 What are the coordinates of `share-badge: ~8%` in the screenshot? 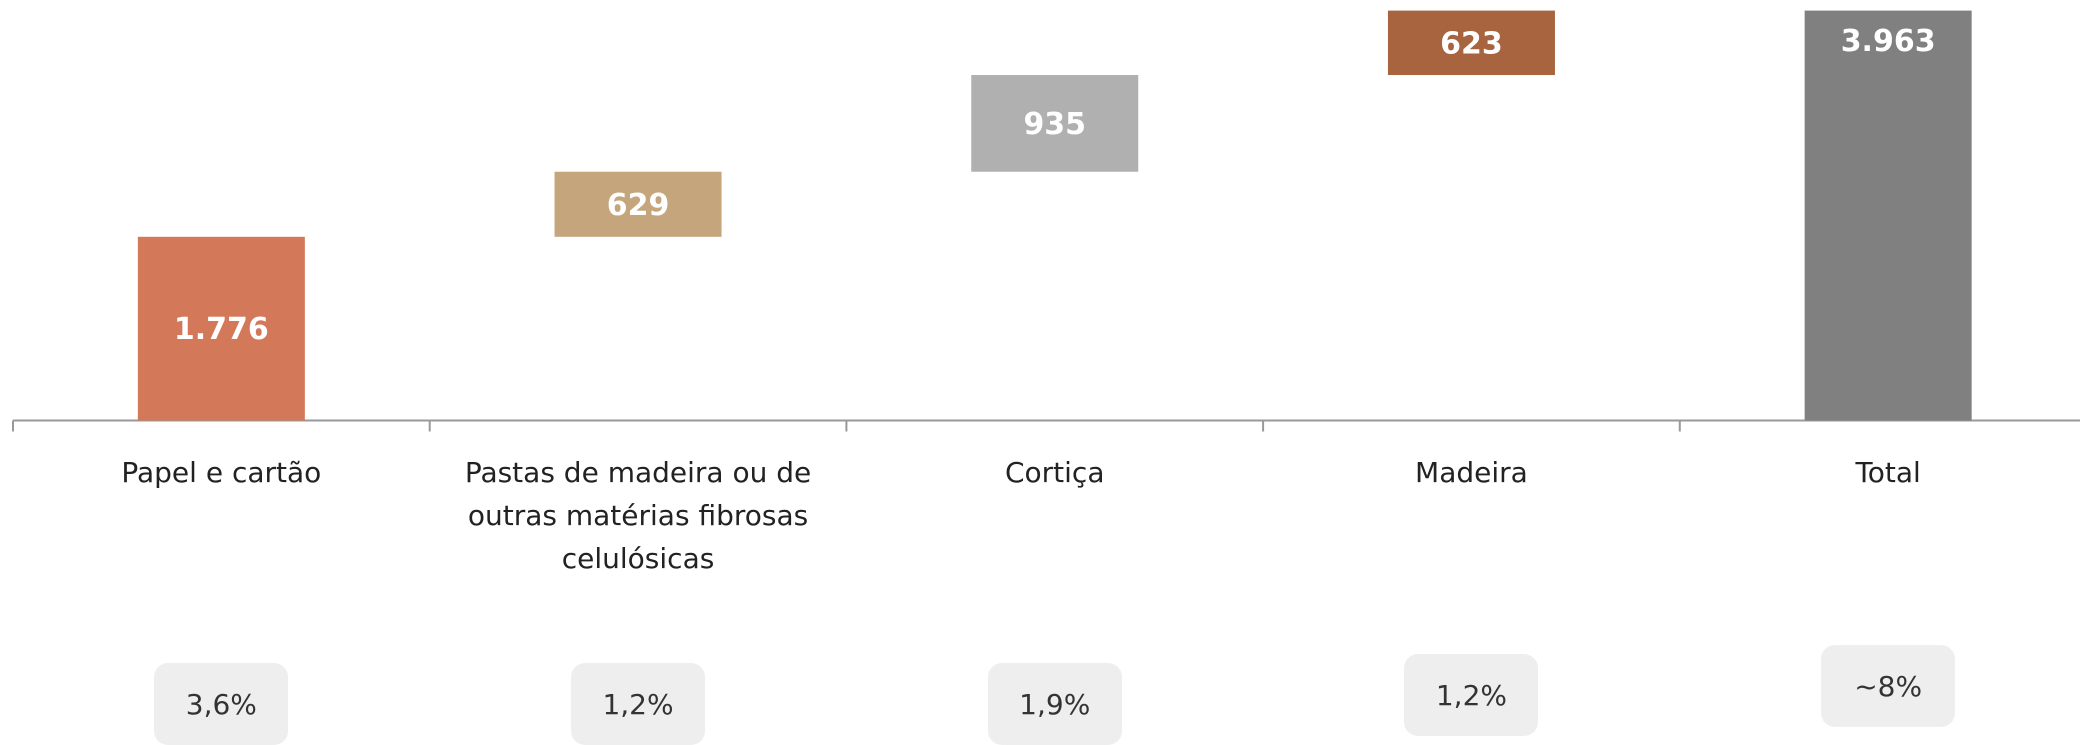 It's located at (1888, 686).